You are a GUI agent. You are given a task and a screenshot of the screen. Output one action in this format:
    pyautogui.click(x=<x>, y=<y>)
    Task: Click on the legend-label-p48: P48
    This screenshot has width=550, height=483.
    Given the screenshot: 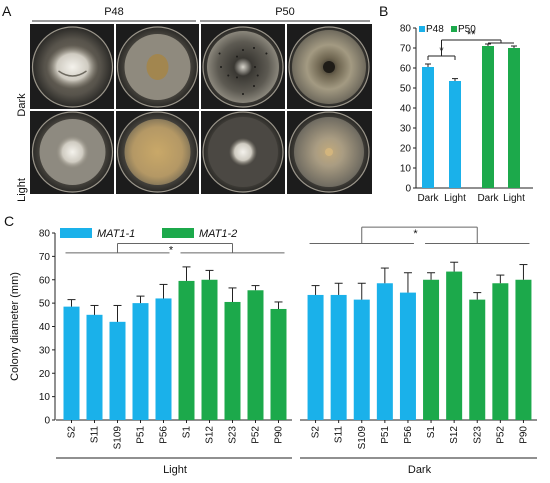 What is the action you would take?
    pyautogui.click(x=435, y=29)
    